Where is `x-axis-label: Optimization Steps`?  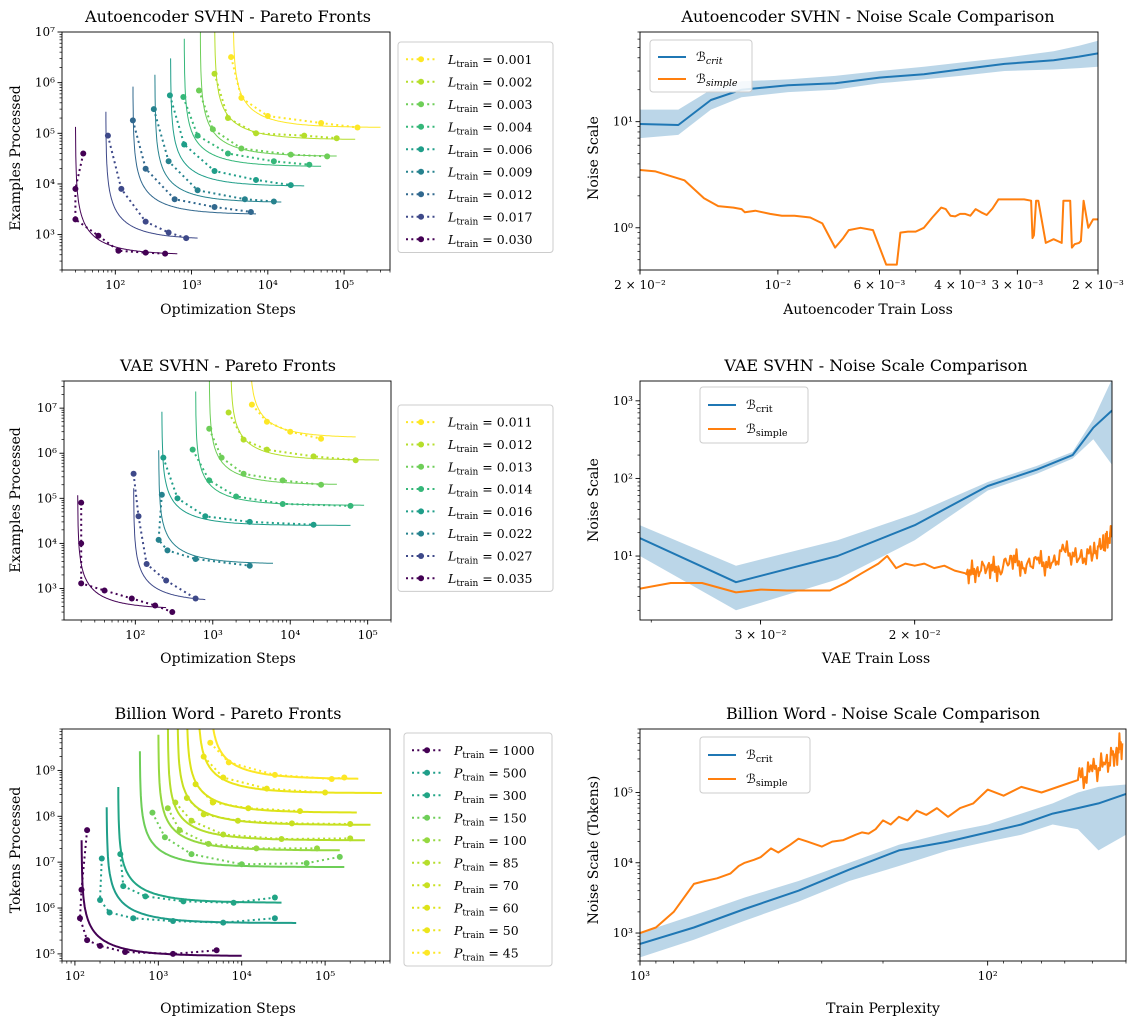
x-axis-label: Optimization Steps is located at coordinates (228, 310).